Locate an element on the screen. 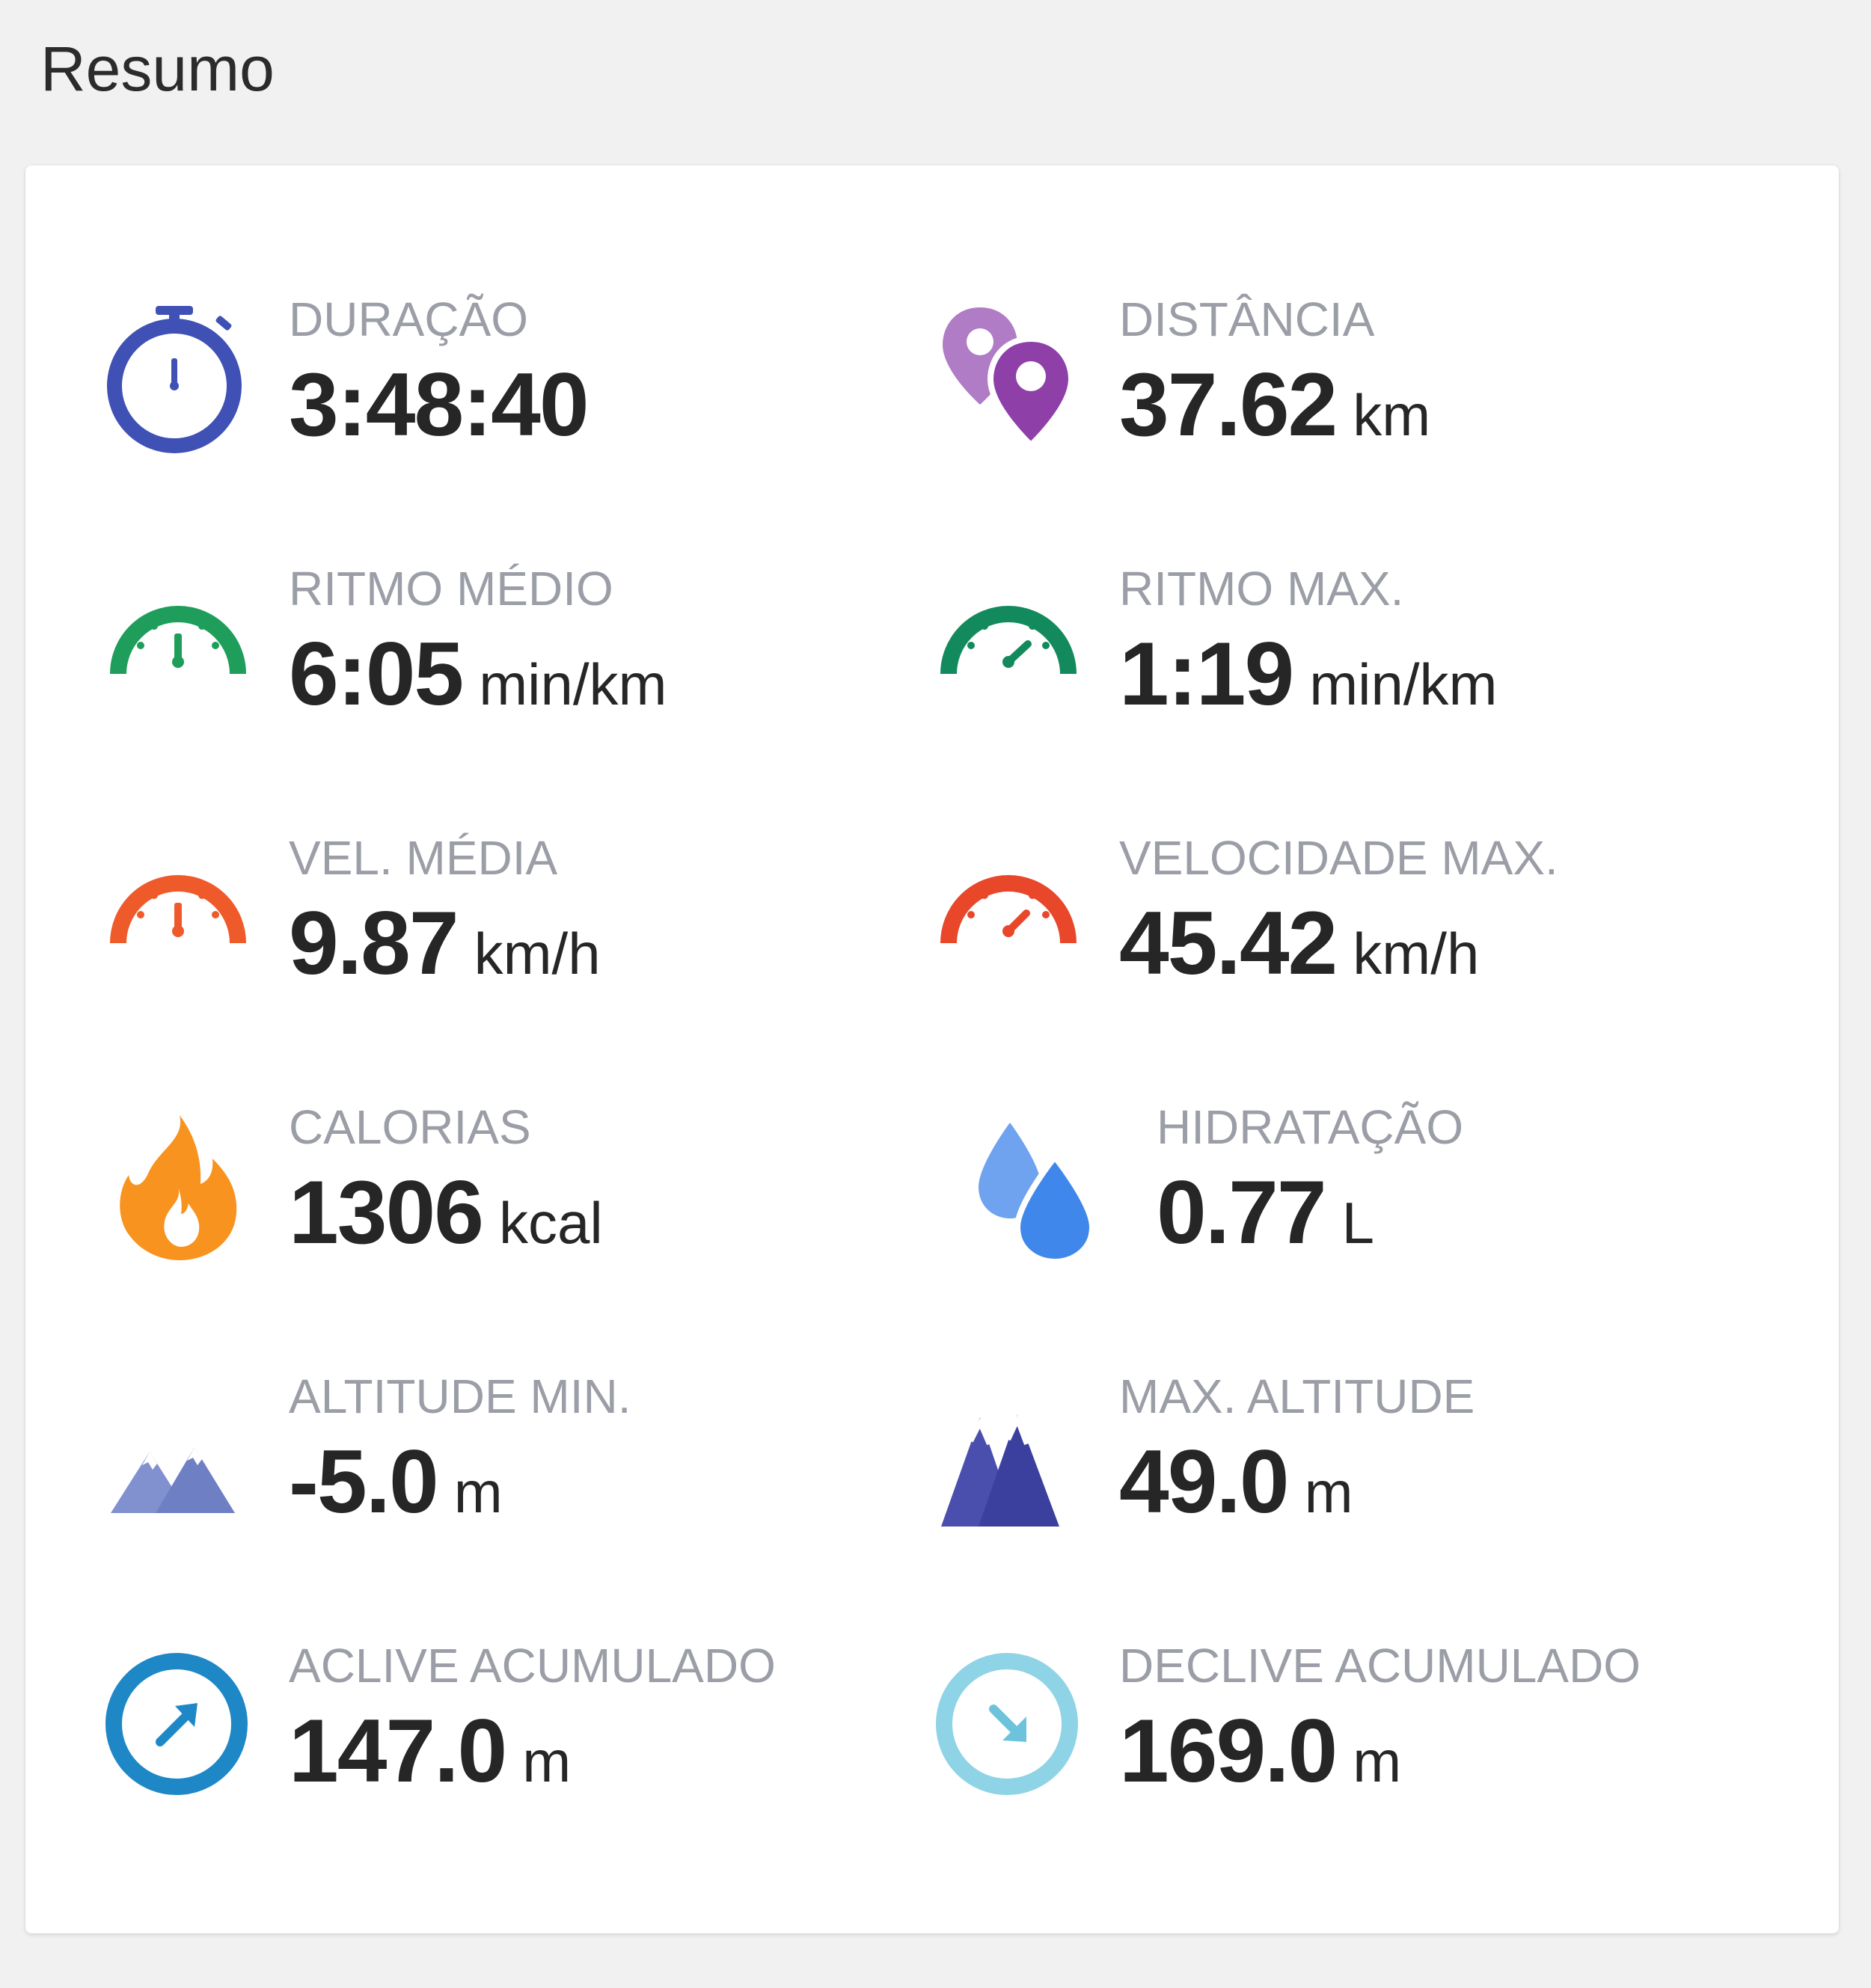 Image resolution: width=1871 pixels, height=1988 pixels. stopwatch-icon is located at coordinates (178, 374).